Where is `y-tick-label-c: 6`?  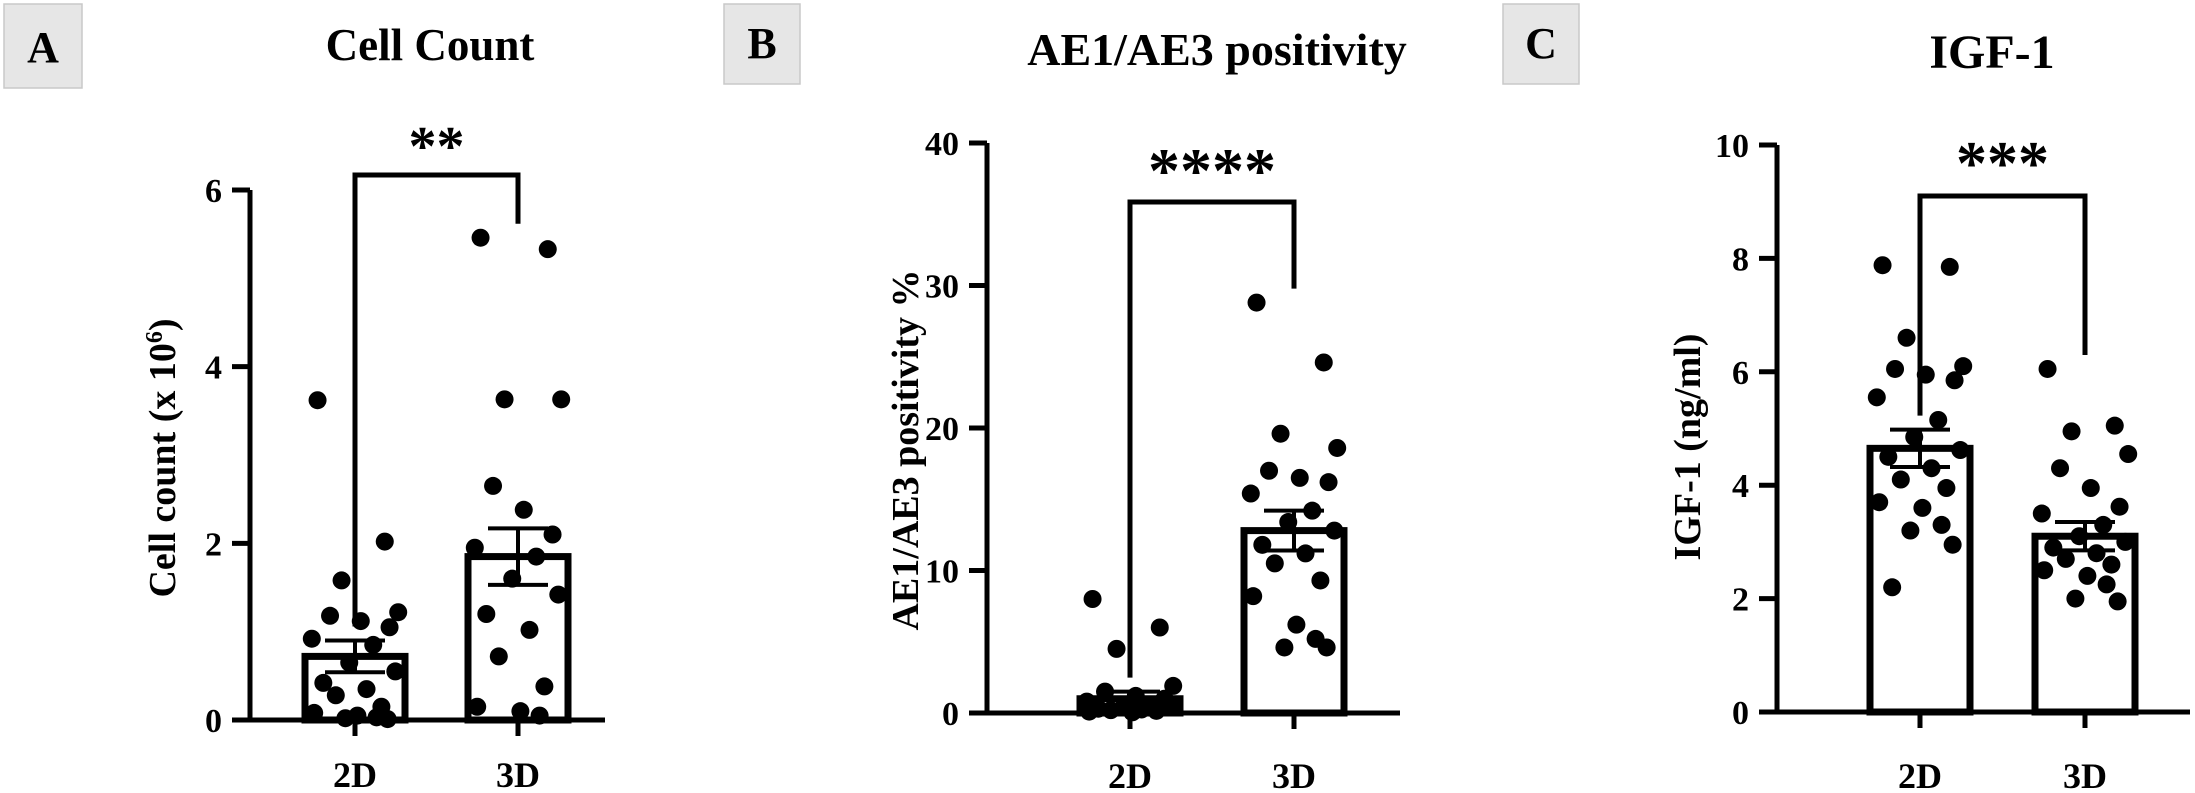 y-tick-label-c: 6 is located at coordinates (1740, 373).